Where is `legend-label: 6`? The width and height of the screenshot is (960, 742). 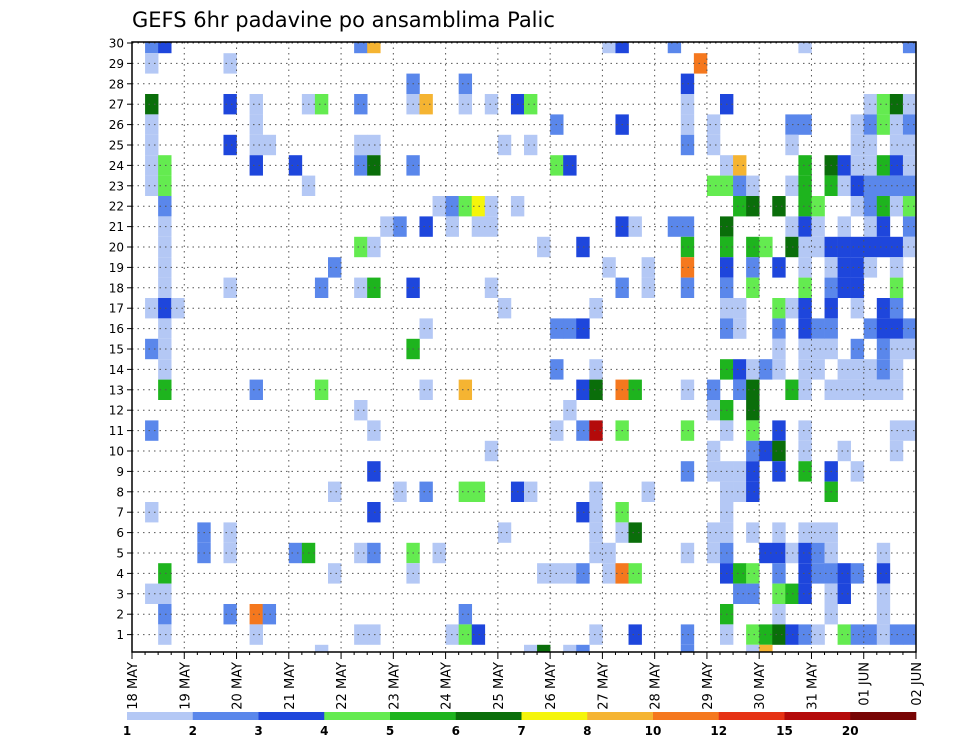 legend-label: 6 is located at coordinates (456, 731).